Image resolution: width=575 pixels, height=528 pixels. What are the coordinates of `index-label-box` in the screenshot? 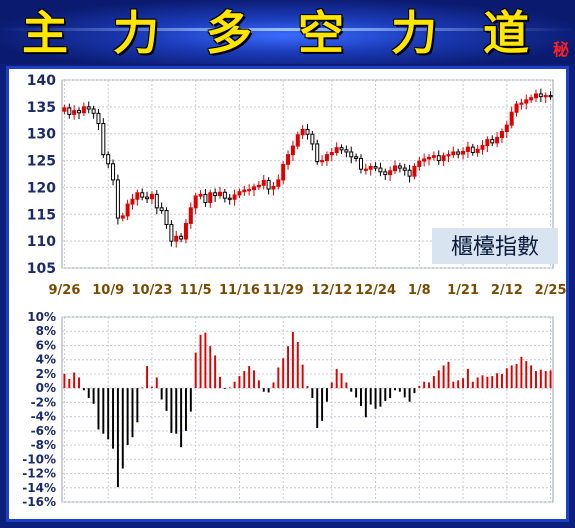 It's located at (495, 246).